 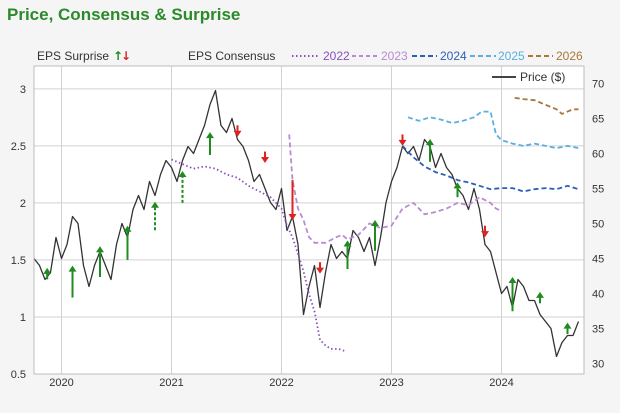 What do you see at coordinates (598, 295) in the screenshot?
I see `right-tick-label: 40` at bounding box center [598, 295].